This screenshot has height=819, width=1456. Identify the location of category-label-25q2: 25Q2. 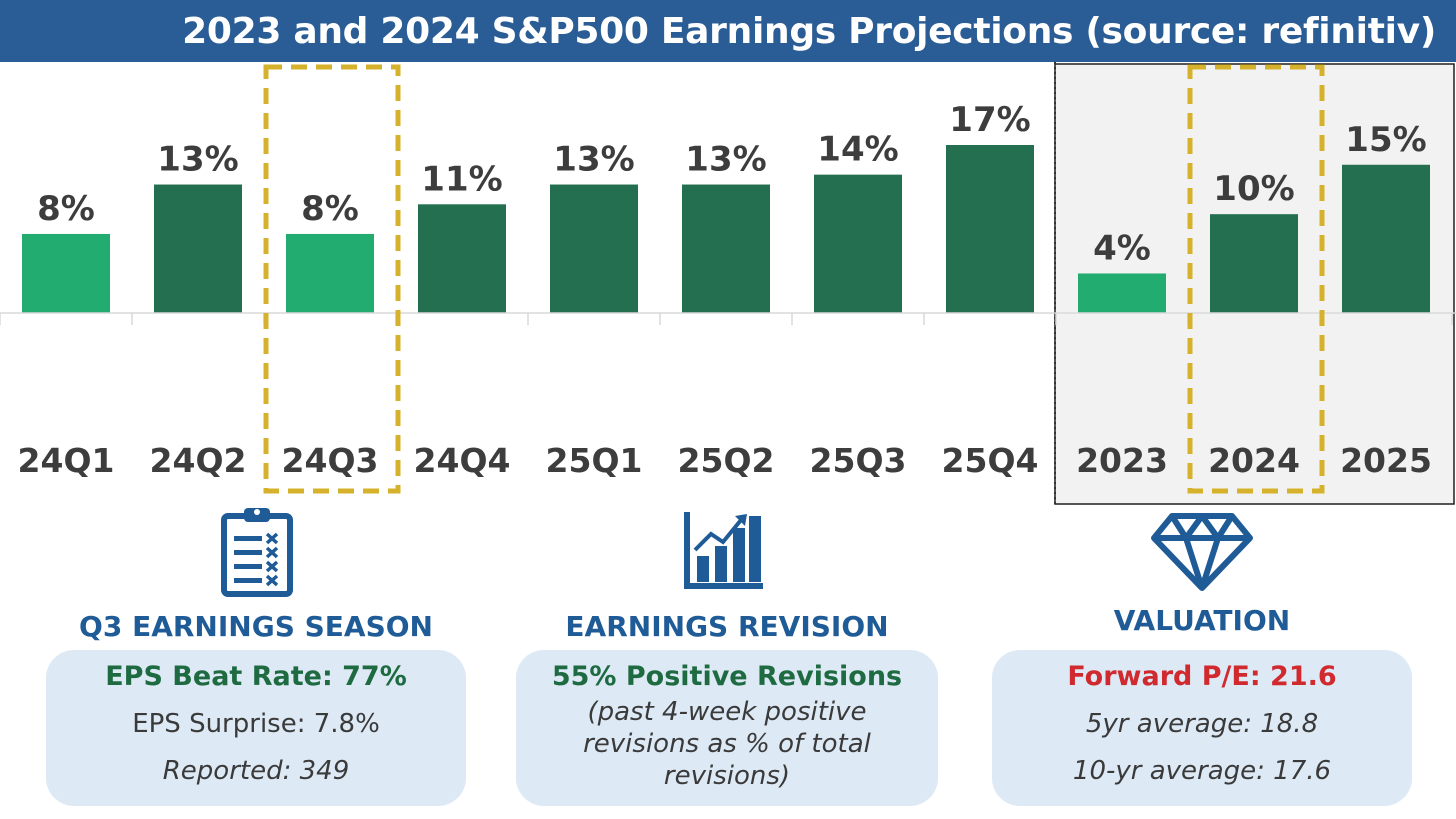
(726, 460).